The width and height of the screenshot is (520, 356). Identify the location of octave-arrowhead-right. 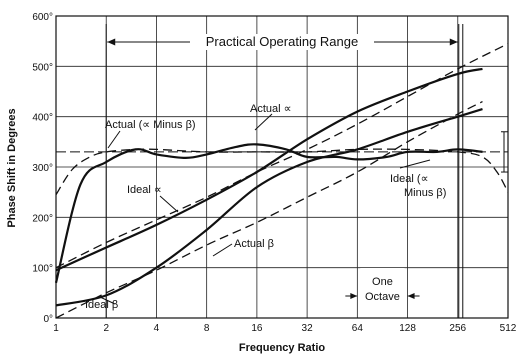
(411, 296).